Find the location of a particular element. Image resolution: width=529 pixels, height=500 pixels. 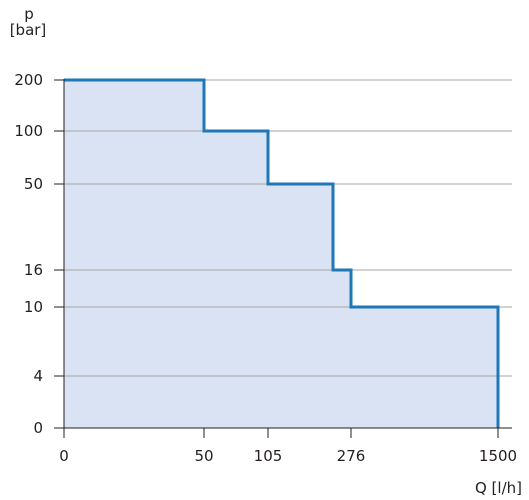

y-tick-label-16: 16 is located at coordinates (33, 270).